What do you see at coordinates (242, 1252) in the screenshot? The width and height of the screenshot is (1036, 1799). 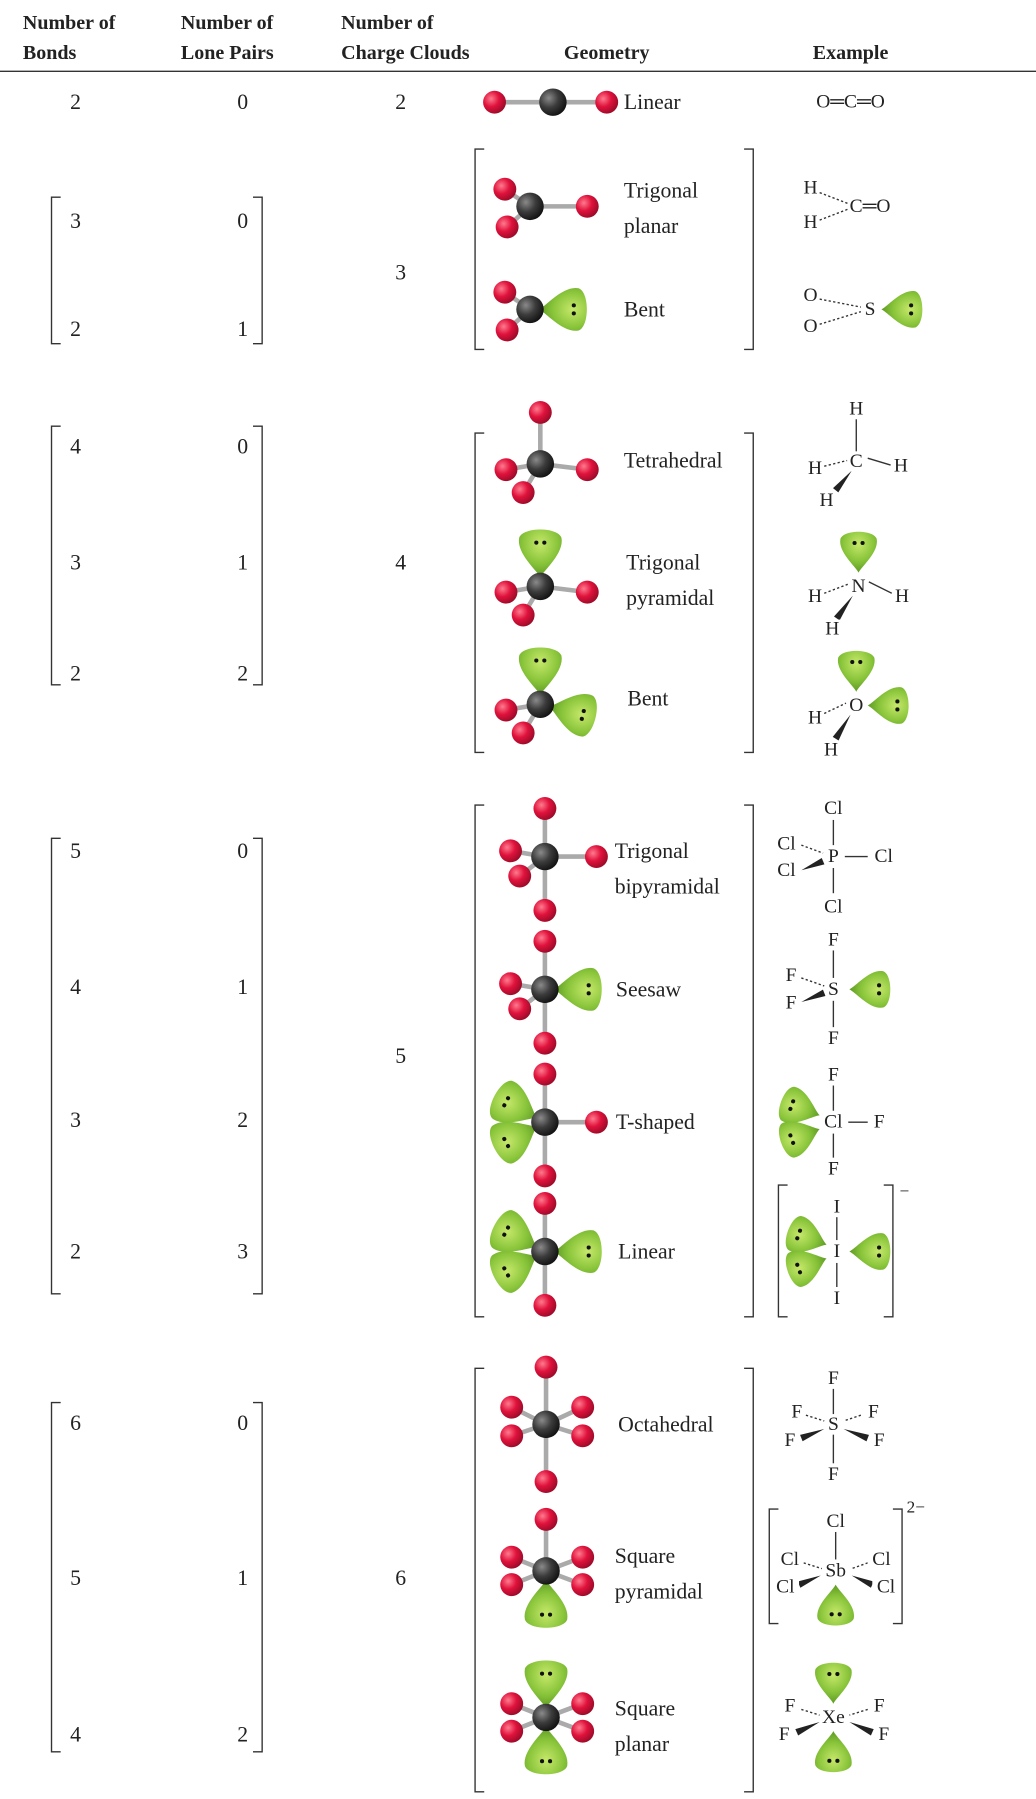 I see `lone-pairs: 3` at bounding box center [242, 1252].